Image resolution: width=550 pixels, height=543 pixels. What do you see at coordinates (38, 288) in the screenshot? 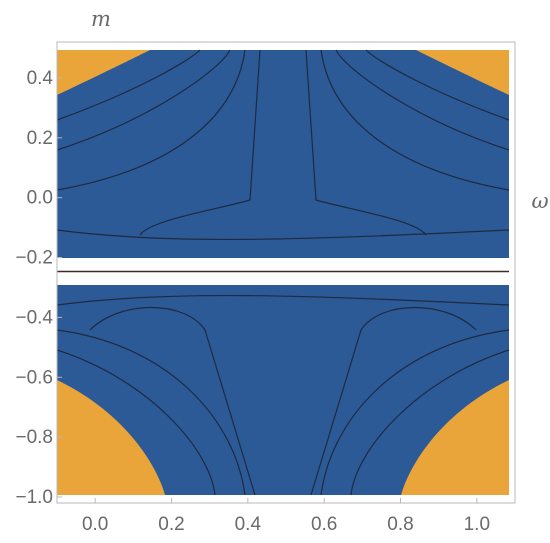
I see `y-axis: −1.0 −0.8 −0.6 −0.4 −0.2 0.0 0.2 0.4` at bounding box center [38, 288].